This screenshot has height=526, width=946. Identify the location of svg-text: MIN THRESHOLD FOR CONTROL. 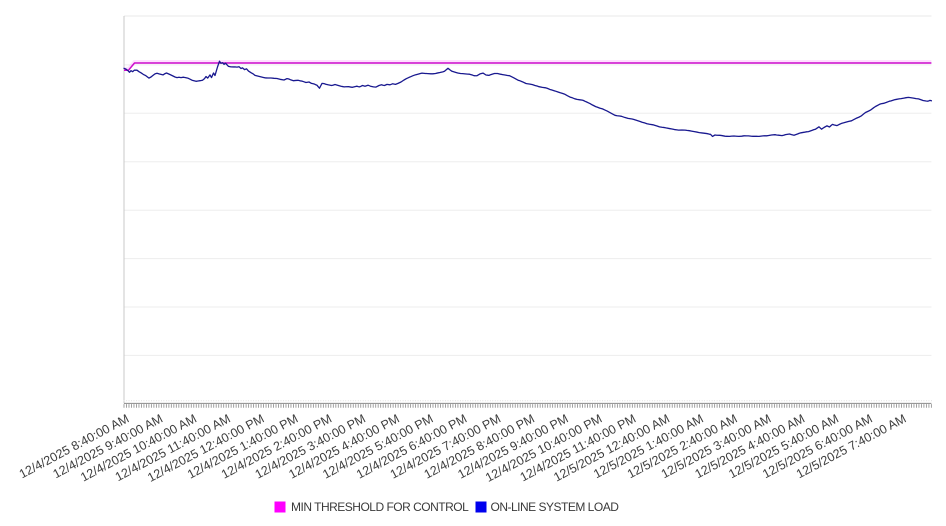
(380, 507).